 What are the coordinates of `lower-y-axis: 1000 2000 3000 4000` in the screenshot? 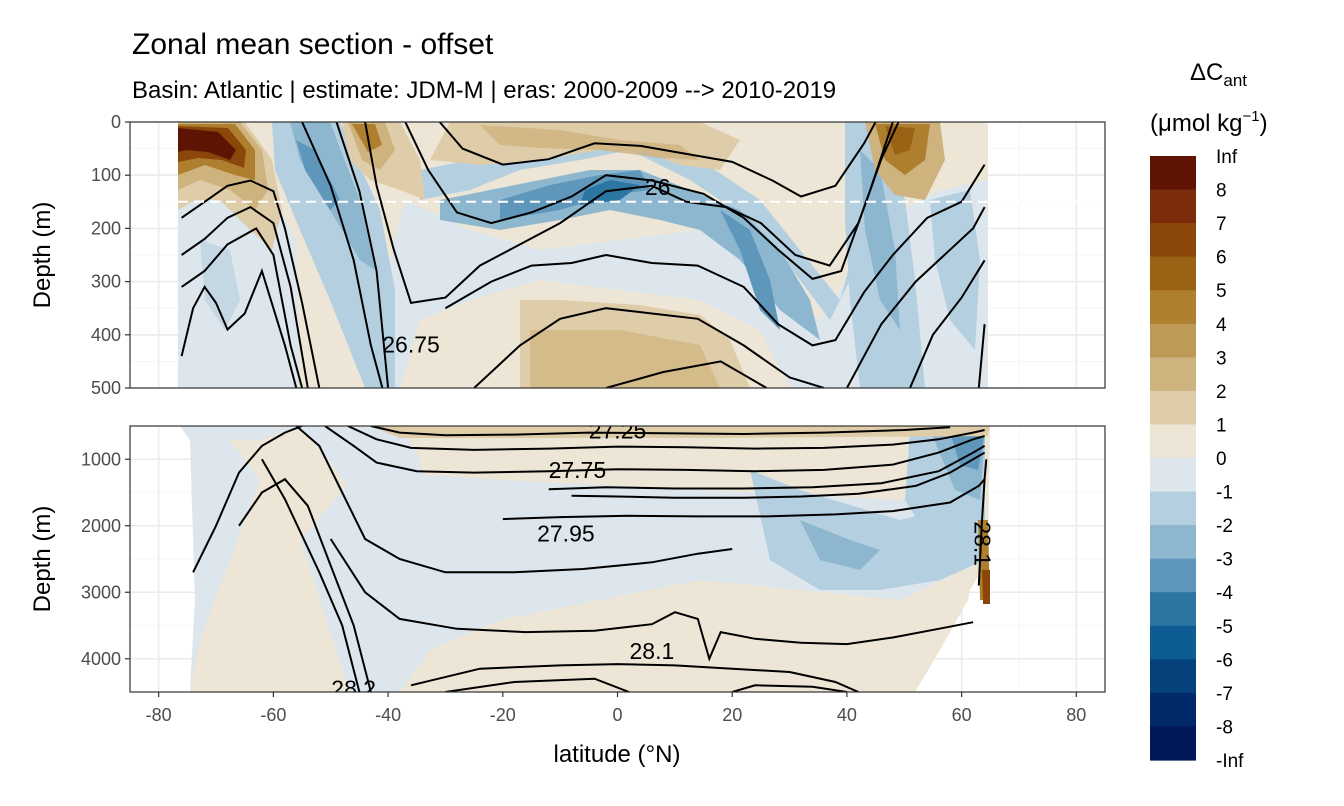 It's located at (105, 559).